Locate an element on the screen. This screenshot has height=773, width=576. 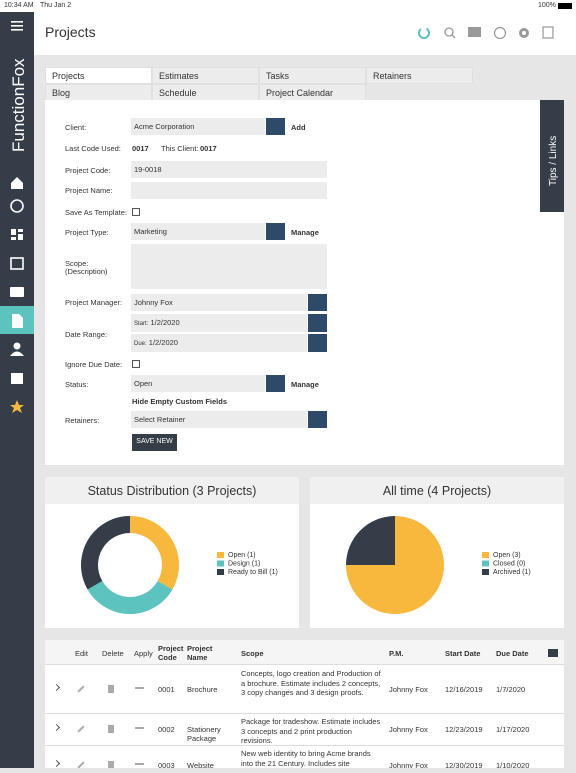
value: 0017 is located at coordinates (140, 148).